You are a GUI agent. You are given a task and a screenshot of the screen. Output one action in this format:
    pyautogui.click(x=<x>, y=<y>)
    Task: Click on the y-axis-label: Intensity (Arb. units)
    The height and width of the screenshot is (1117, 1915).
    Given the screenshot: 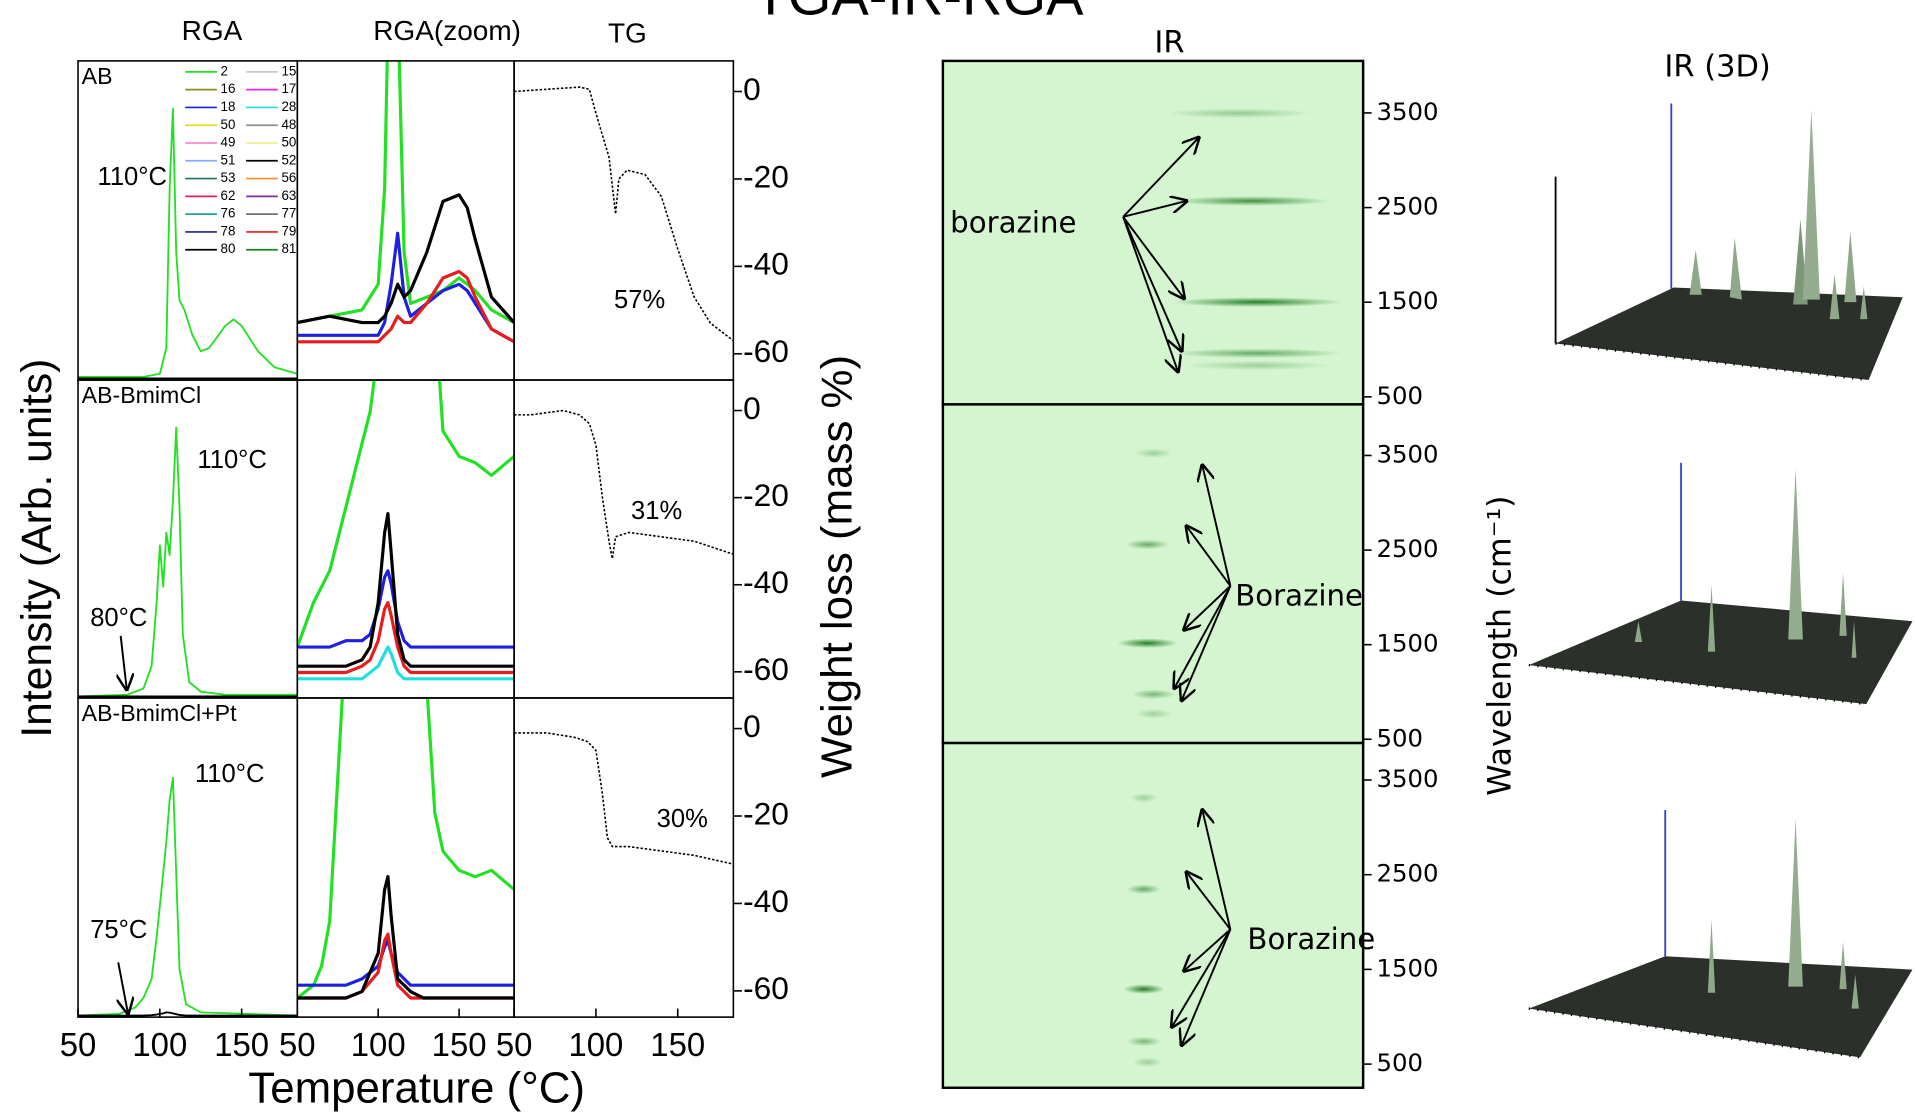 What is the action you would take?
    pyautogui.click(x=37, y=548)
    